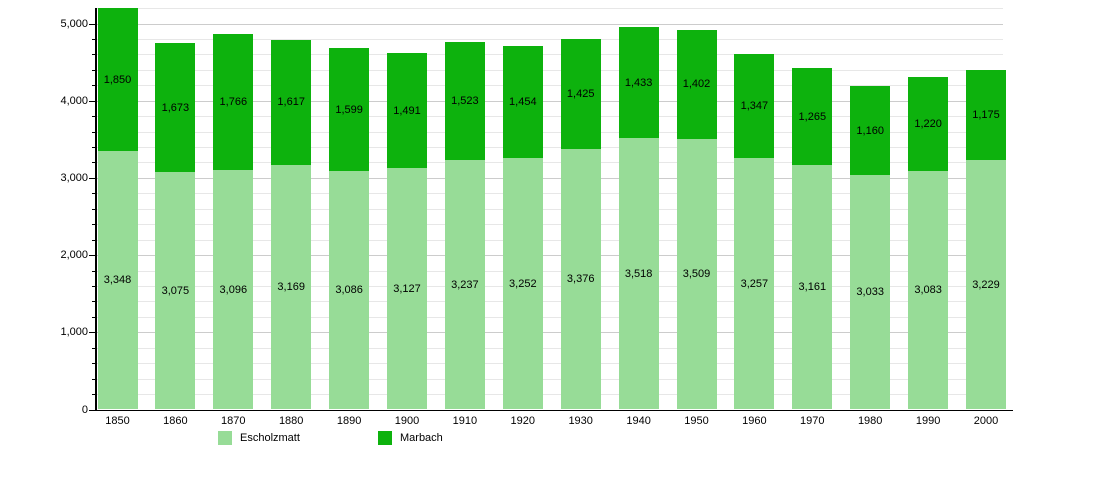 This screenshot has height=500, width=1100. Describe the element at coordinates (870, 292) in the screenshot. I see `bar-value-label-escholzmatt: 3,033` at that location.